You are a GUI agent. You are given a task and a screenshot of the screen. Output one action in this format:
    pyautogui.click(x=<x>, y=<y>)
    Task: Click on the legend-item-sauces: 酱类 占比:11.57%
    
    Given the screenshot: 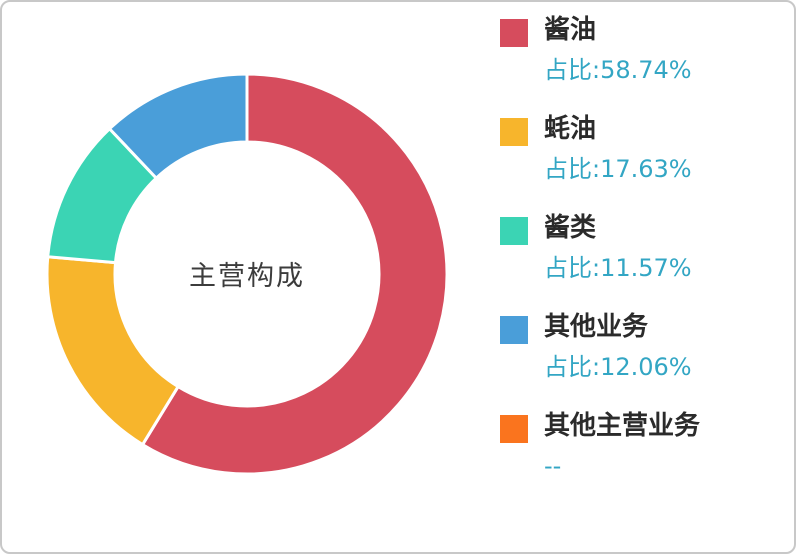 What is the action you would take?
    pyautogui.click(x=600, y=247)
    